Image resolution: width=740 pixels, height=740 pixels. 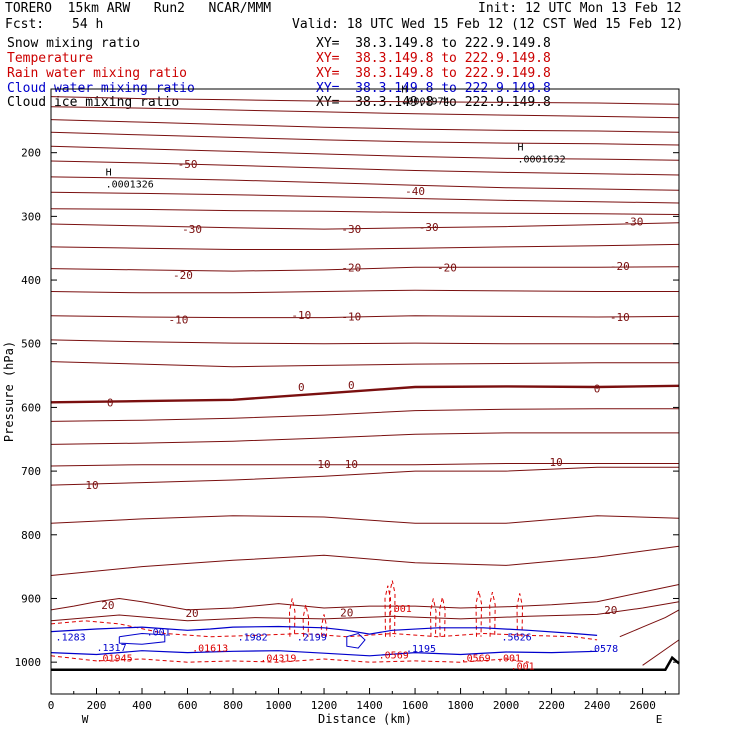 I want to click on snow-max-value: .0001326, so click(x=130, y=184).